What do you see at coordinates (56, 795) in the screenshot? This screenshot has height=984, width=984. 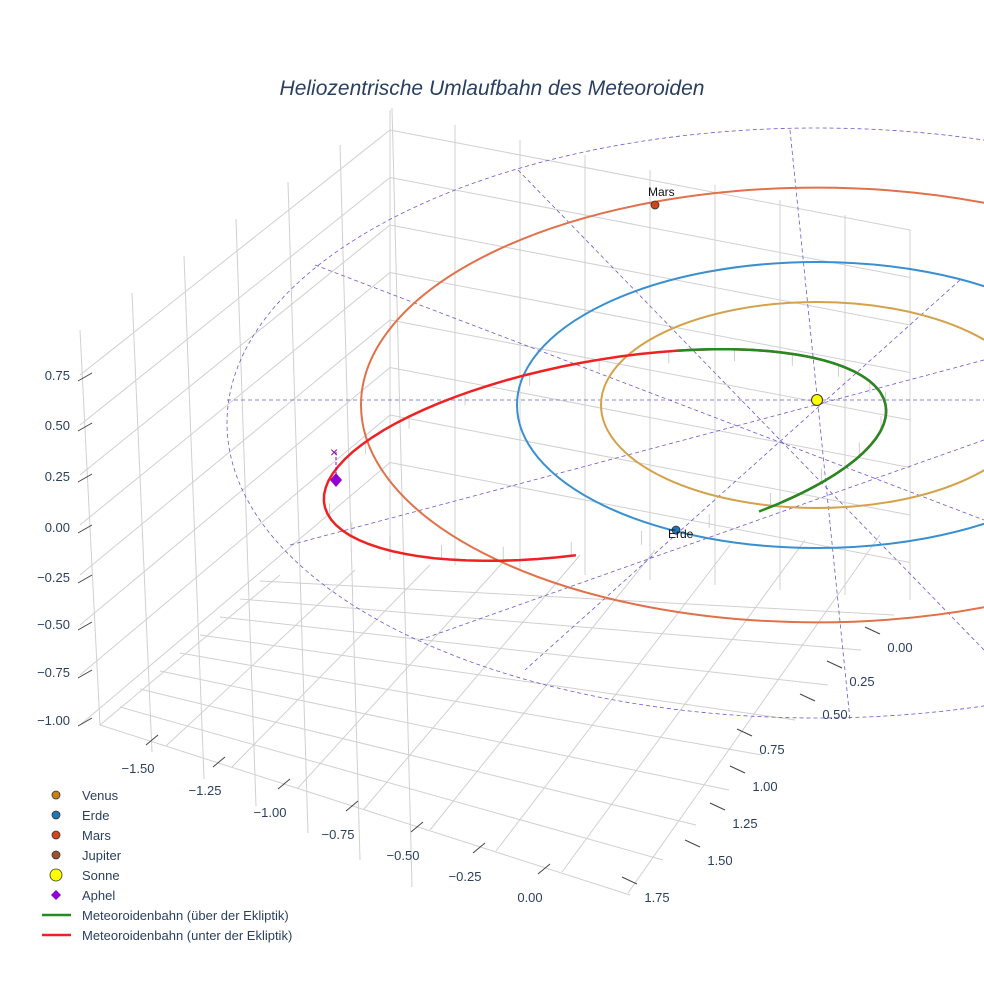 I see `legend-marker-venus` at bounding box center [56, 795].